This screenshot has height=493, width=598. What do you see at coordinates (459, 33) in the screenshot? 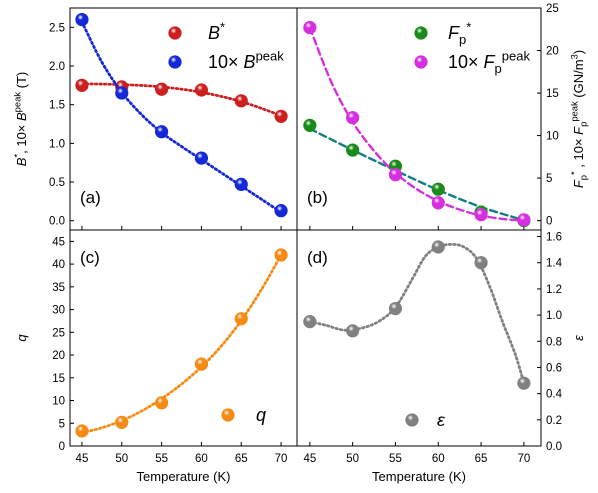
I see `legend-label: Fp*` at bounding box center [459, 33].